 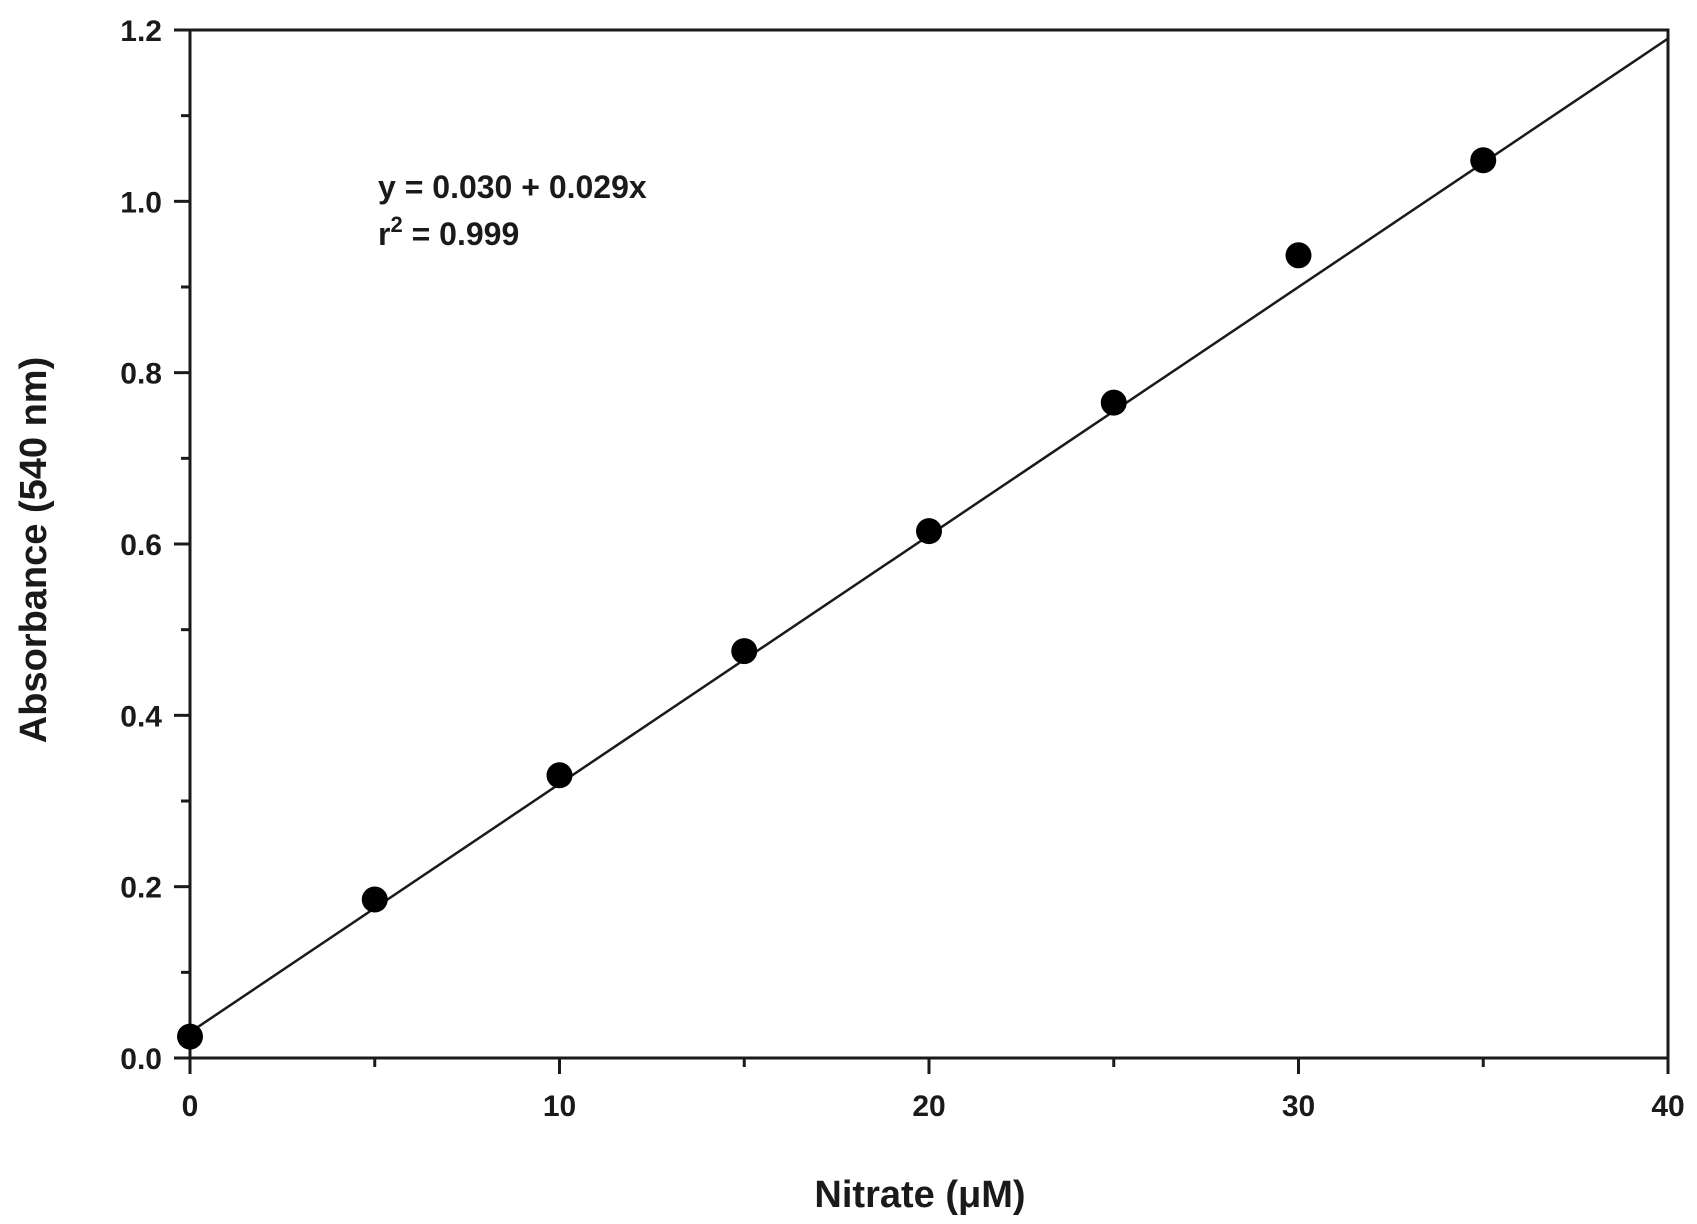 I want to click on x-tick-label: 10, so click(x=559, y=1106).